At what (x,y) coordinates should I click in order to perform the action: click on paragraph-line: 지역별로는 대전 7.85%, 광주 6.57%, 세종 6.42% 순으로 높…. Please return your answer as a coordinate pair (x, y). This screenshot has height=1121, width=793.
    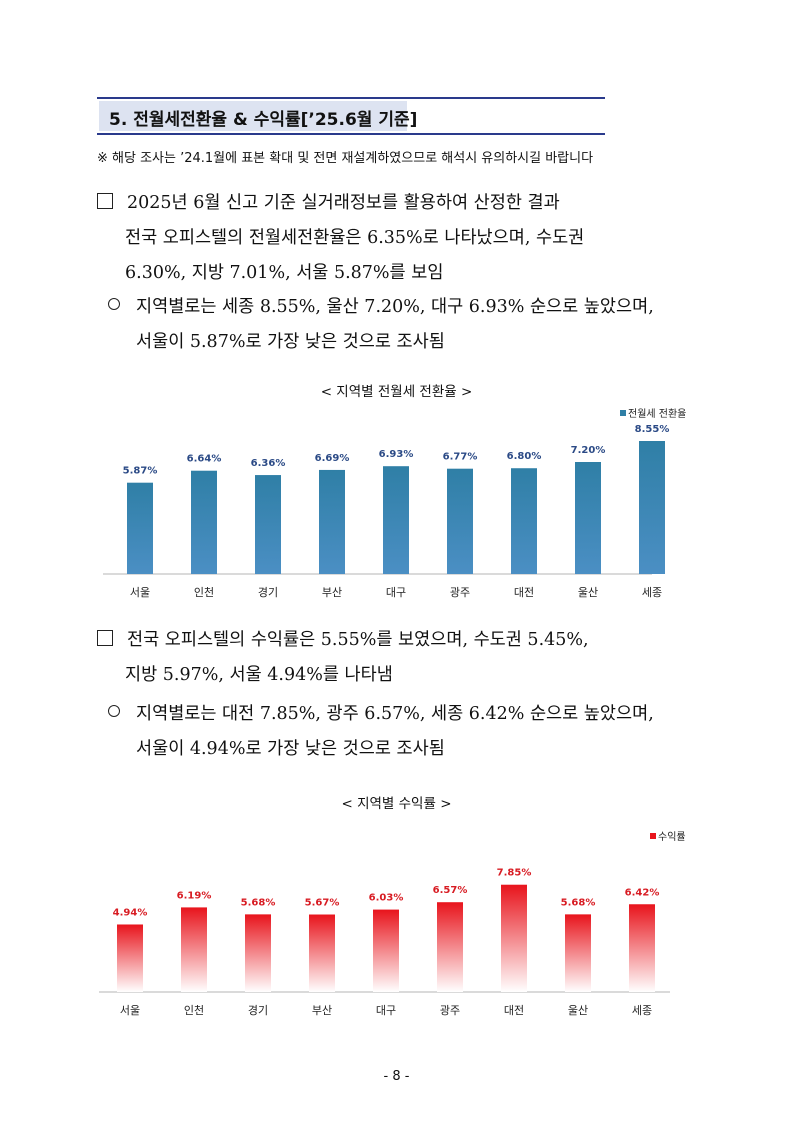
    Looking at the image, I should click on (404, 714).